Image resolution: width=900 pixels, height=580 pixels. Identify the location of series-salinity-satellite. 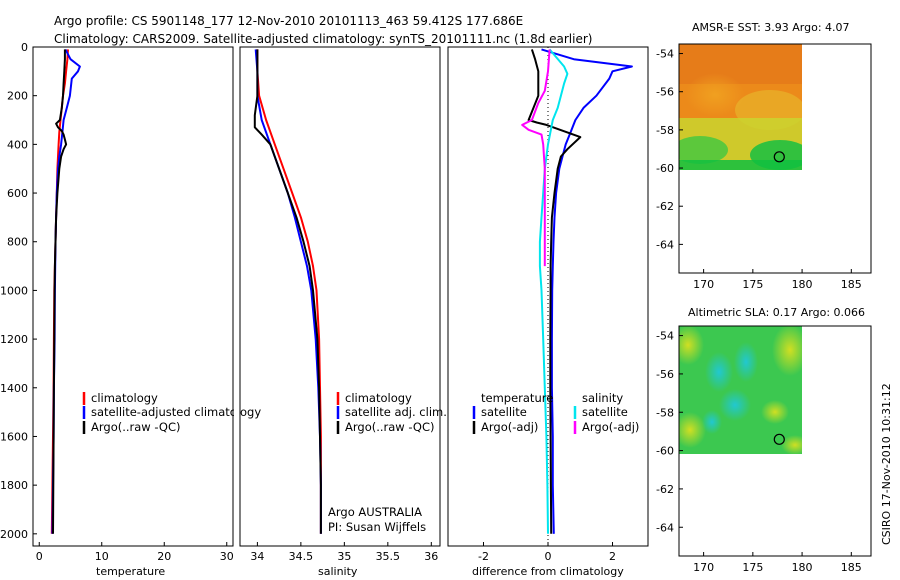
(553, 291).